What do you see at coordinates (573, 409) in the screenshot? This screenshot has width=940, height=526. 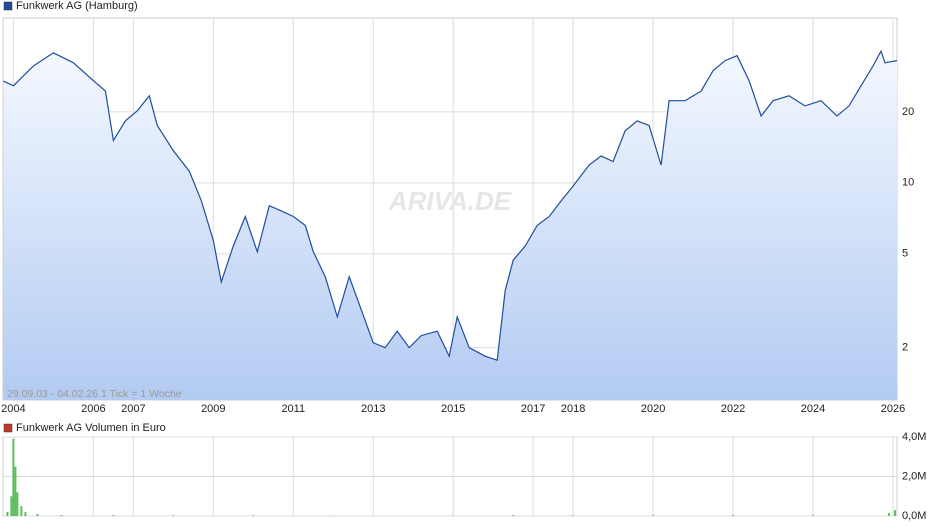 I see `x-tick-label: 2018` at bounding box center [573, 409].